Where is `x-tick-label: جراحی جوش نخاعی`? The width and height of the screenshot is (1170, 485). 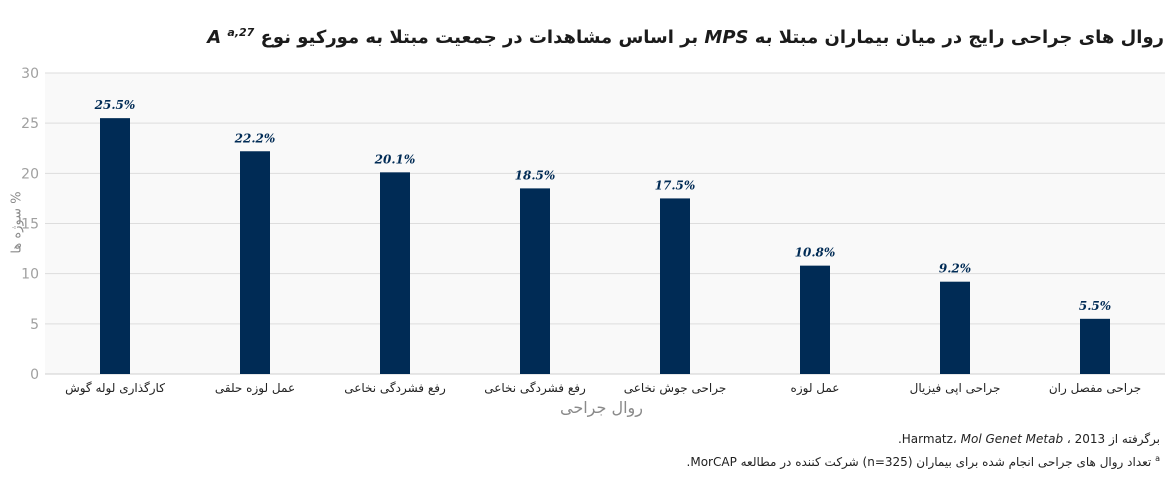 x-tick-label: جراحی جوش نخاعی is located at coordinates (675, 388).